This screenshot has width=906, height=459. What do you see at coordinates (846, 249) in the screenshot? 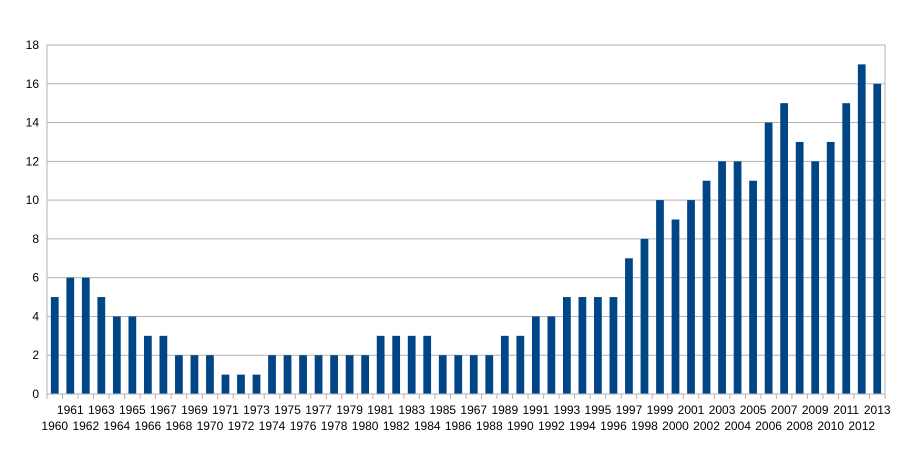
I see `bar-2011` at bounding box center [846, 249].